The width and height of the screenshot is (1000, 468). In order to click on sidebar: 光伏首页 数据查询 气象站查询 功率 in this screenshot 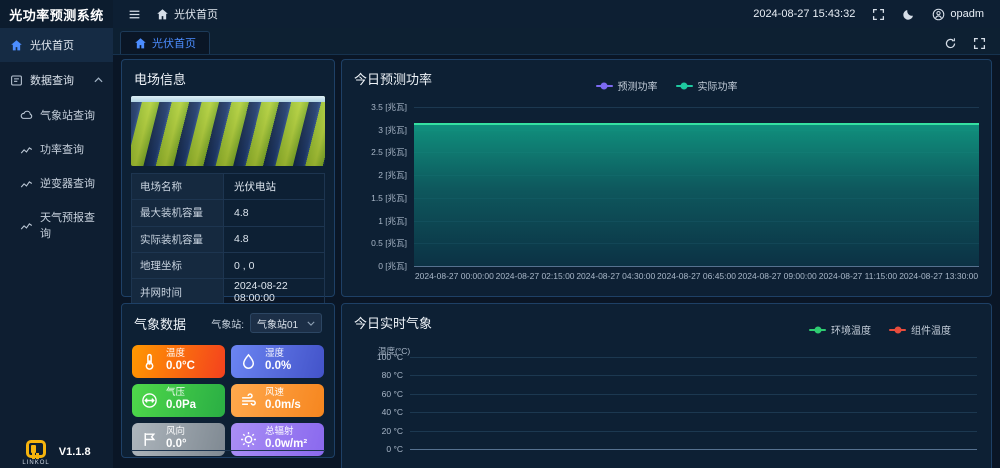, I will do `click(56, 248)`.